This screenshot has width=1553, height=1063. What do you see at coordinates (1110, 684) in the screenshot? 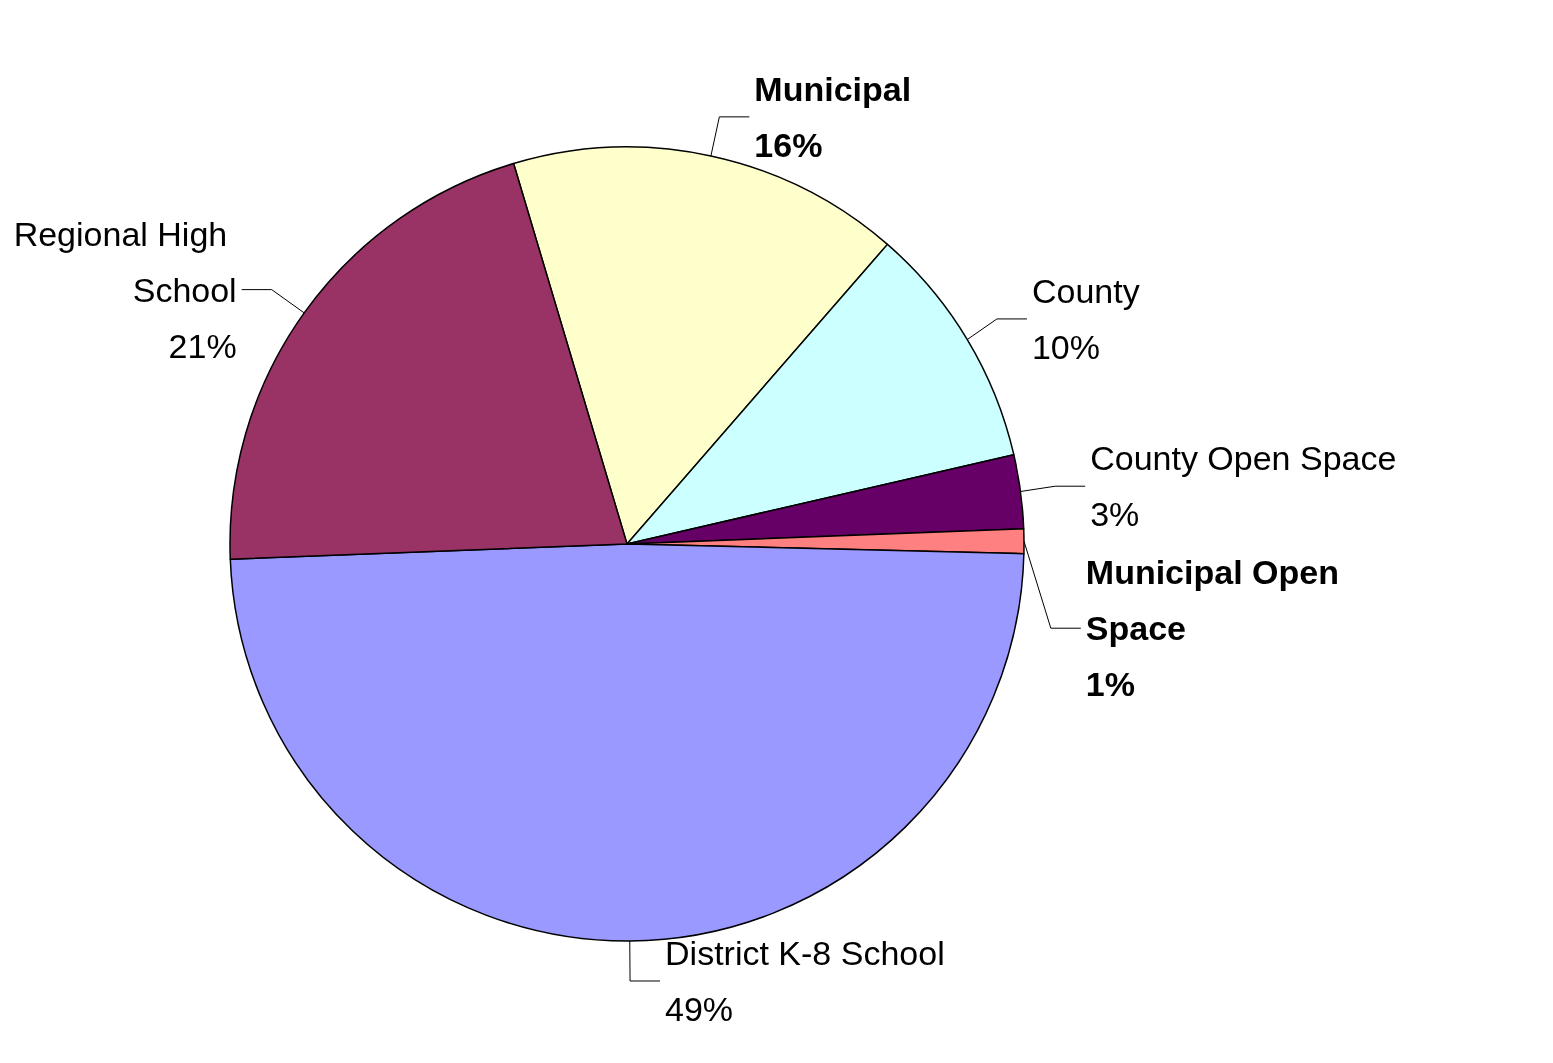
I see `data-label: 1%` at bounding box center [1110, 684].